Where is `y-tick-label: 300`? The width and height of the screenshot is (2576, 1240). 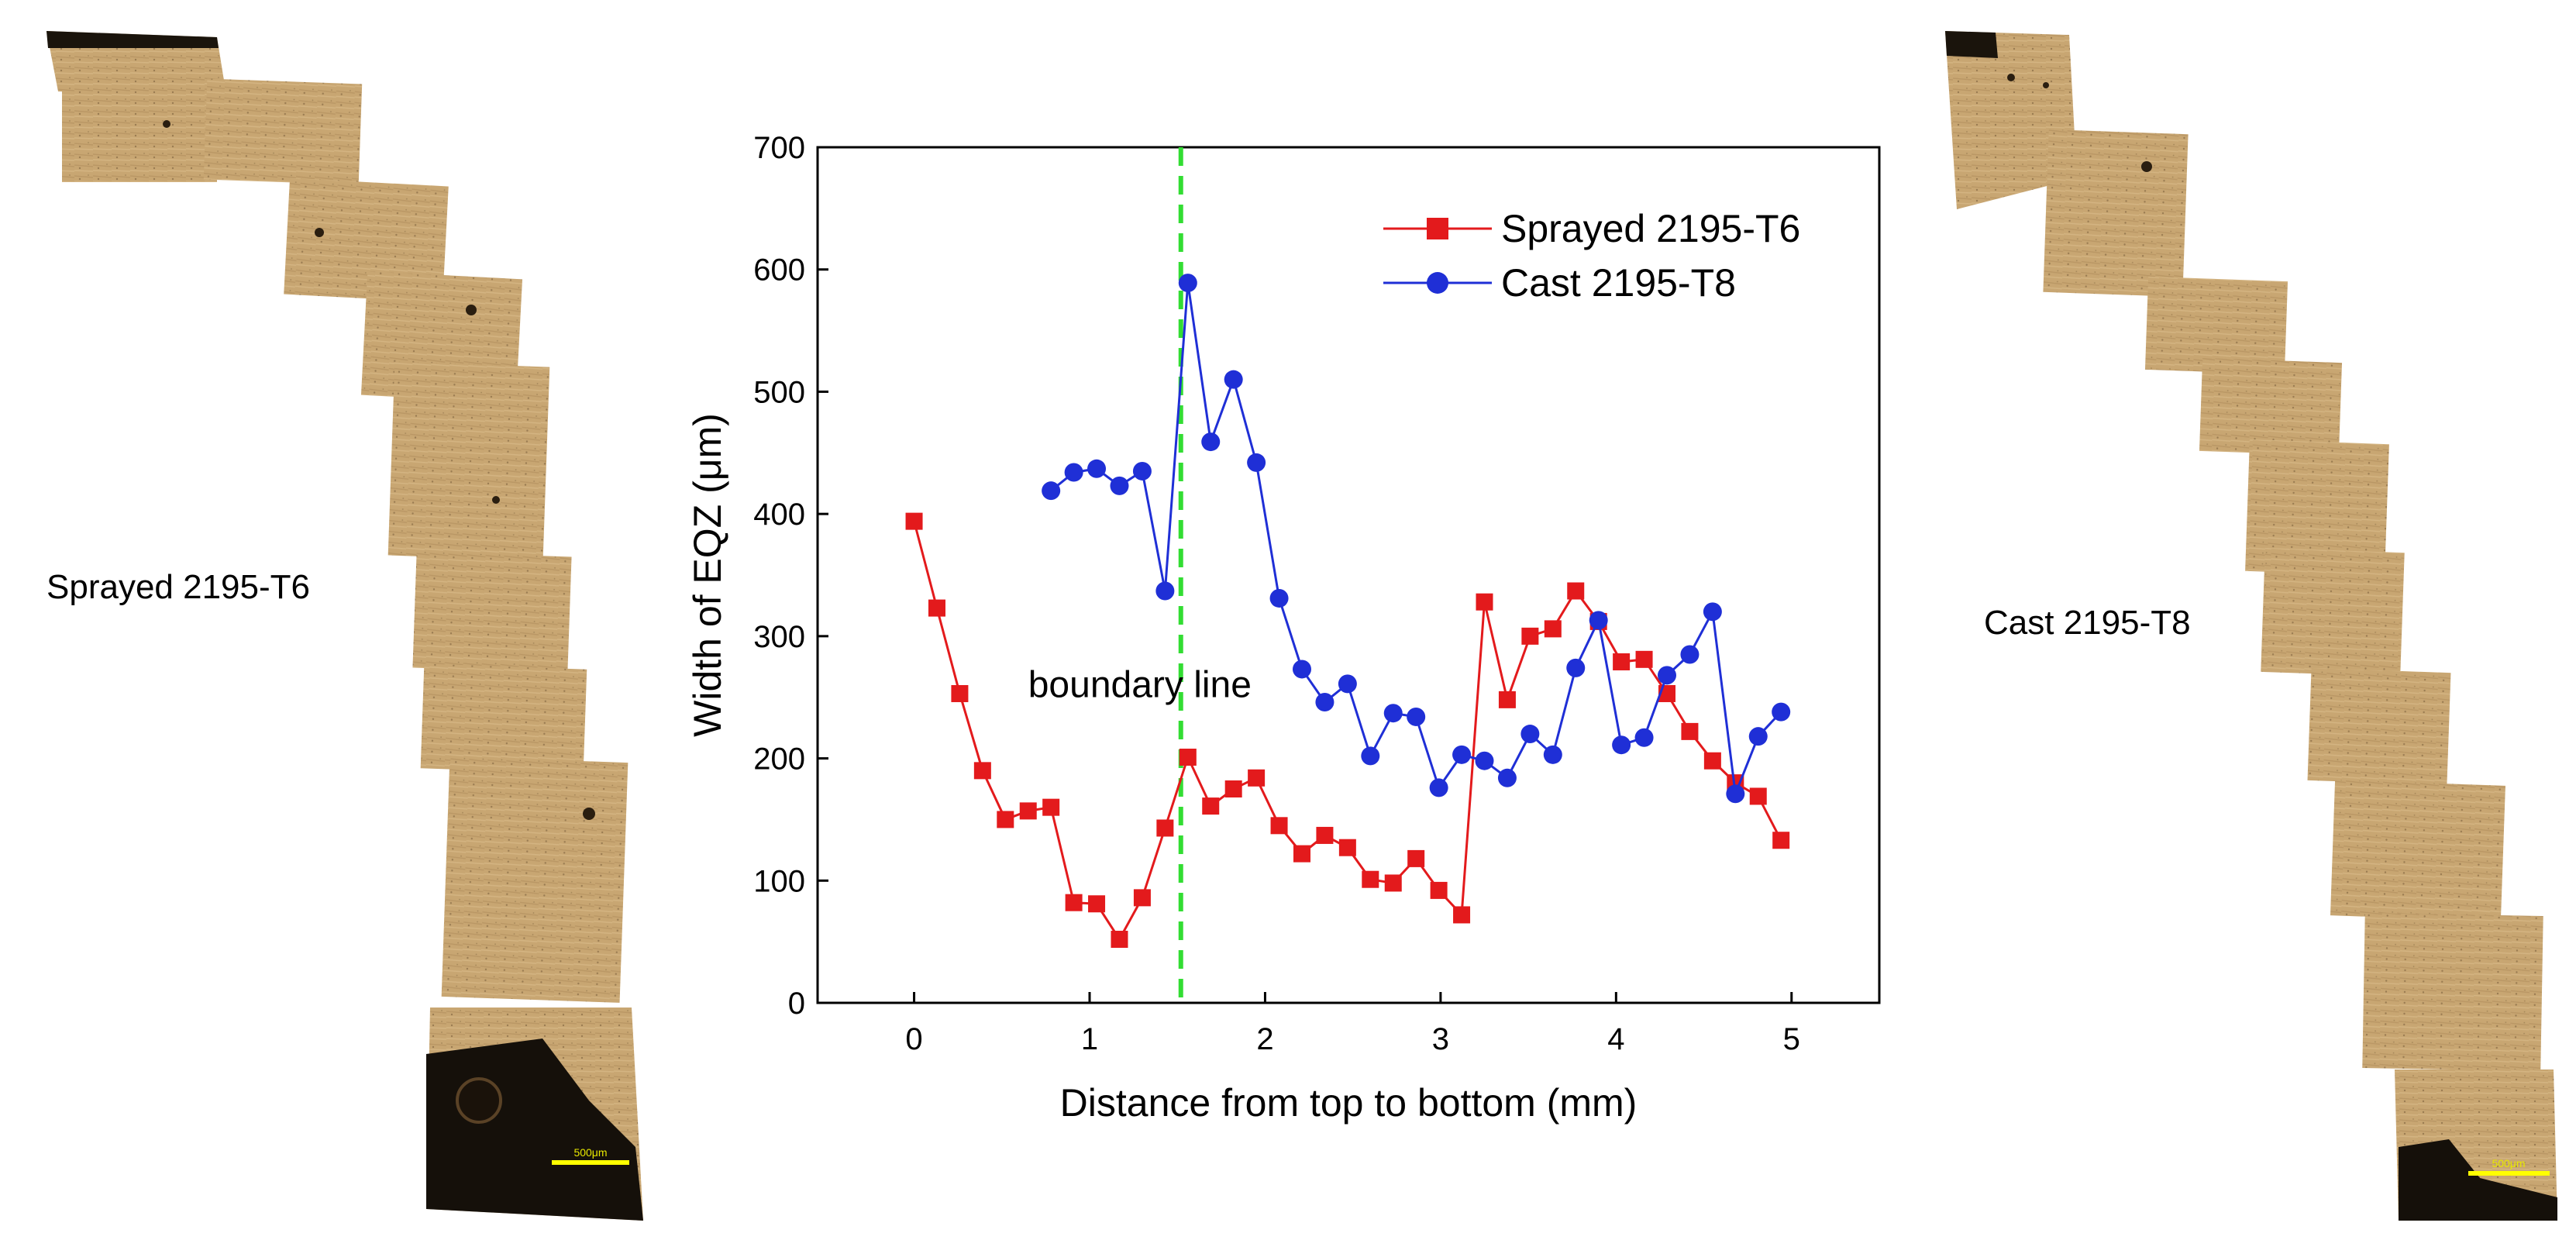
y-tick-label: 300 is located at coordinates (779, 637).